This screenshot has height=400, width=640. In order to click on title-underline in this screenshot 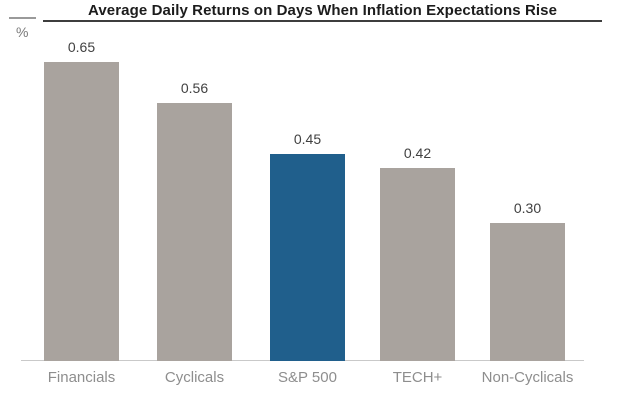, I will do `click(322, 21)`.